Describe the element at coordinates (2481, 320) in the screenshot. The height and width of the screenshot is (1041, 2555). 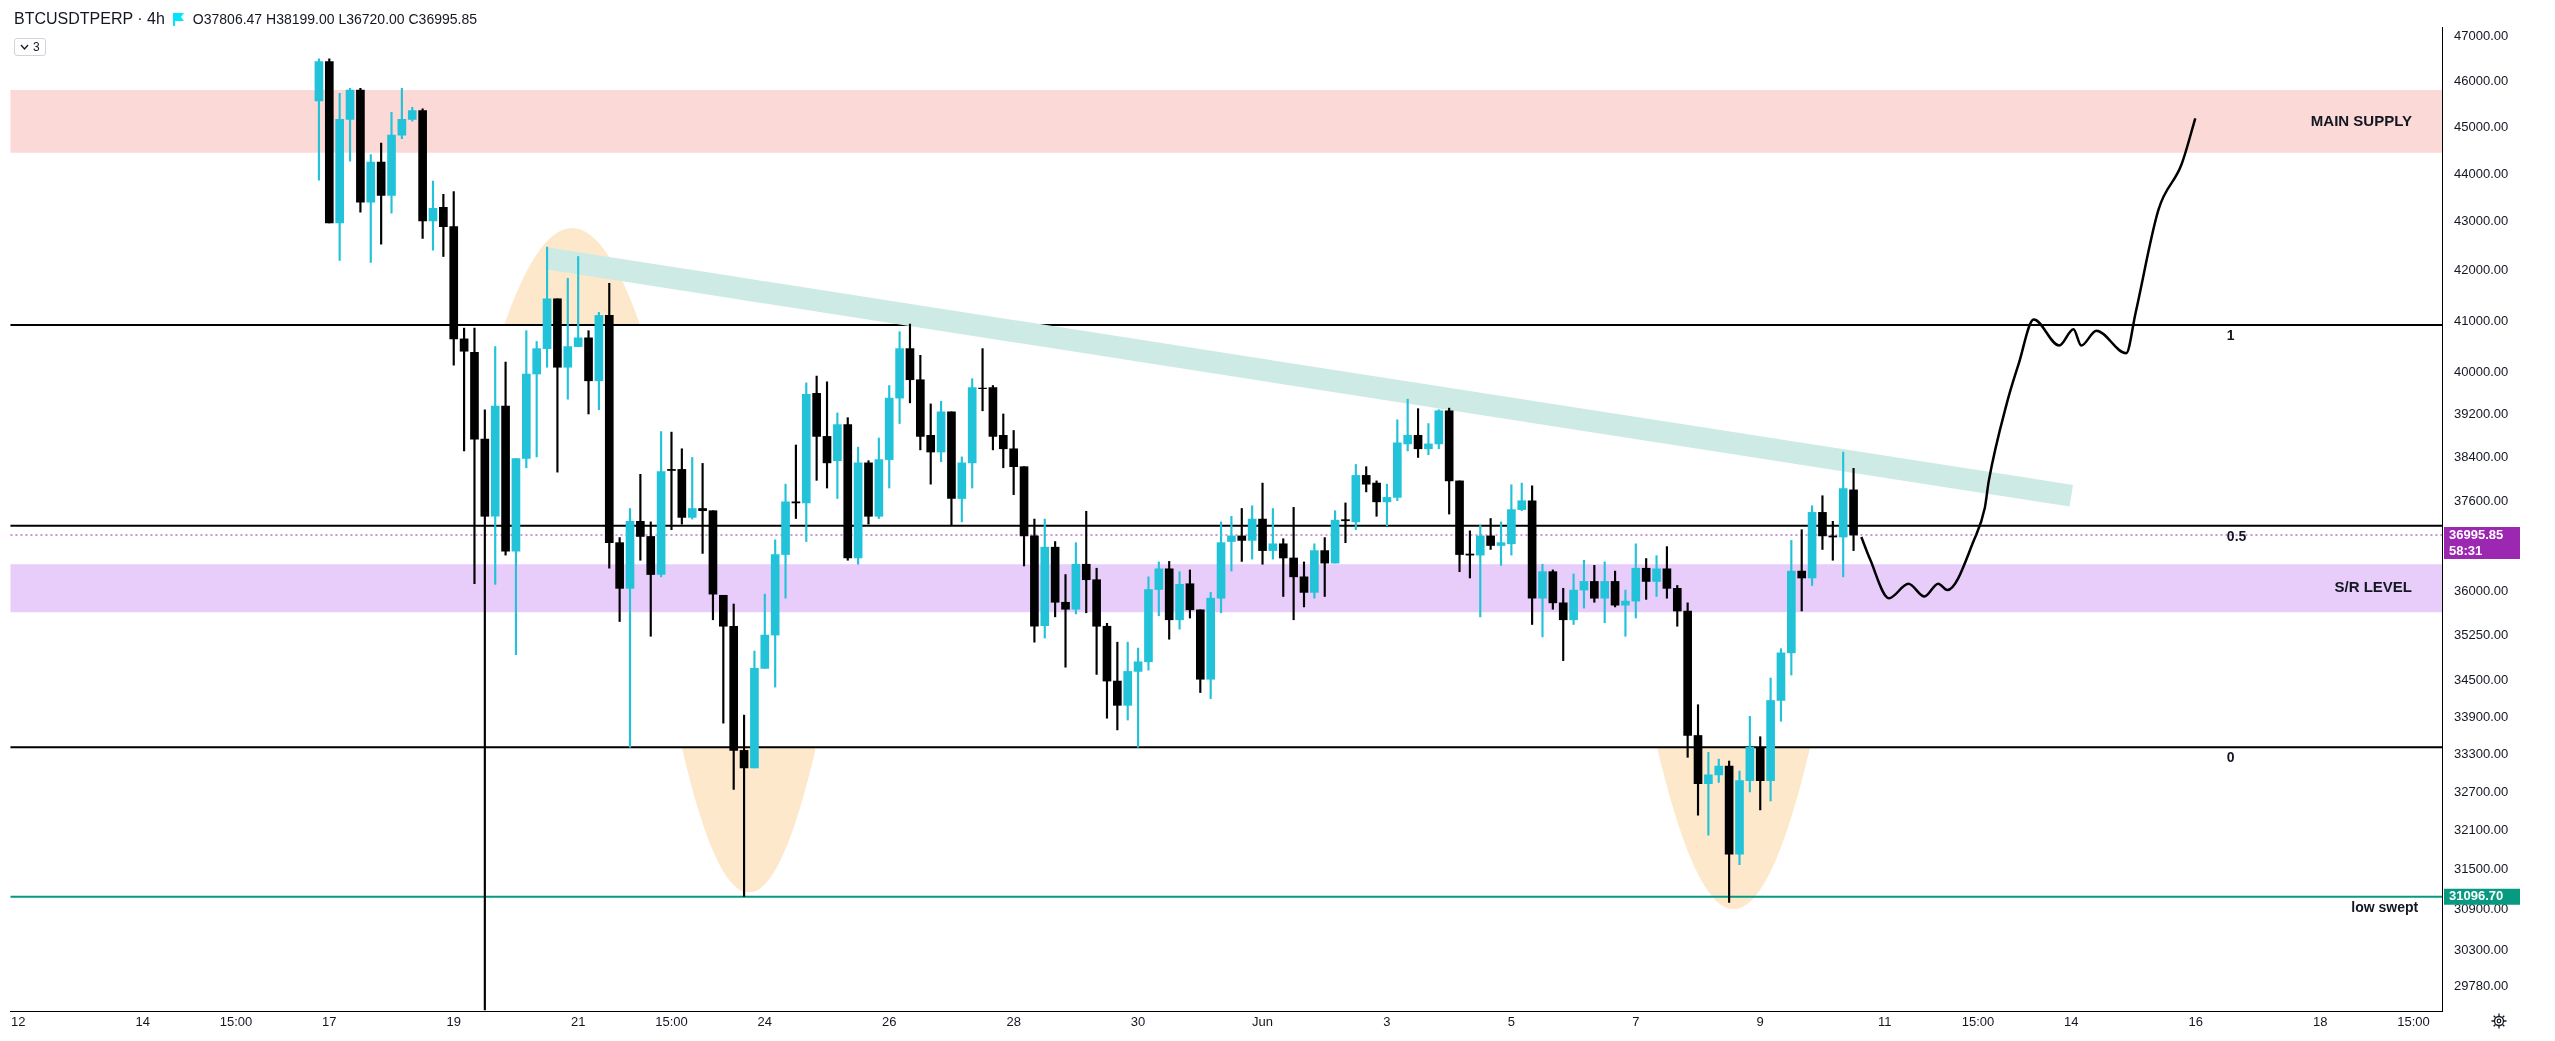
I see `y-tick-label: 41000.00` at that location.